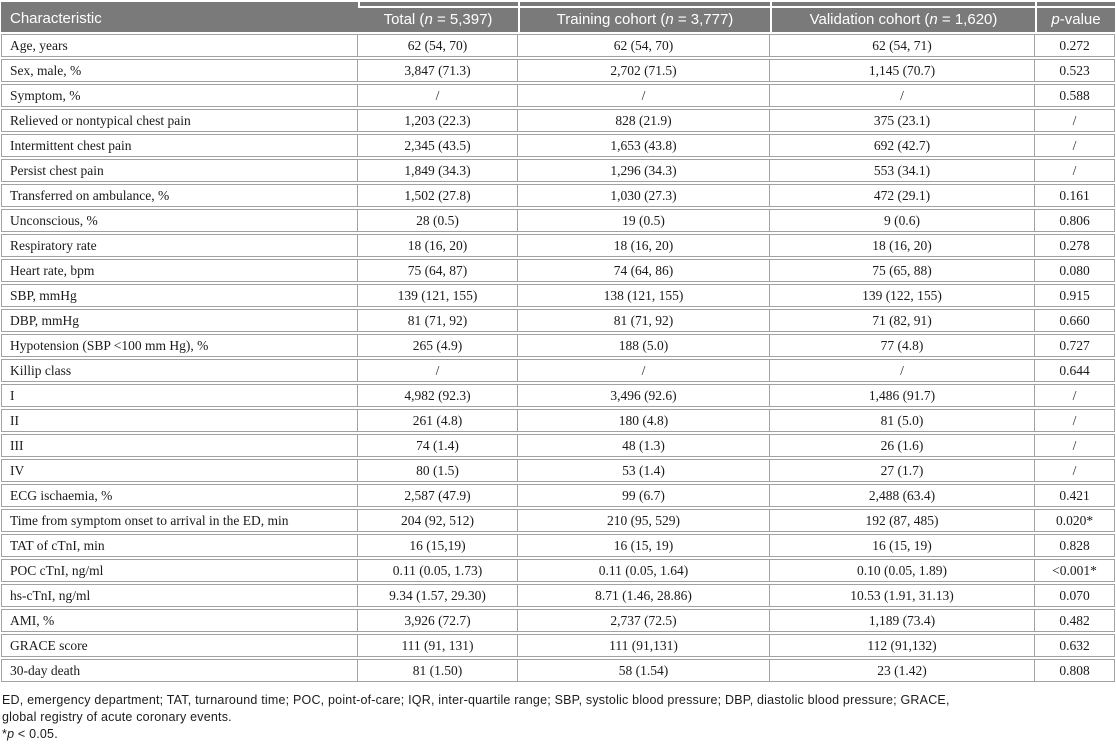 The image size is (1116, 753). Describe the element at coordinates (438, 245) in the screenshot. I see `cell-total: 18 (16, 20)` at that location.